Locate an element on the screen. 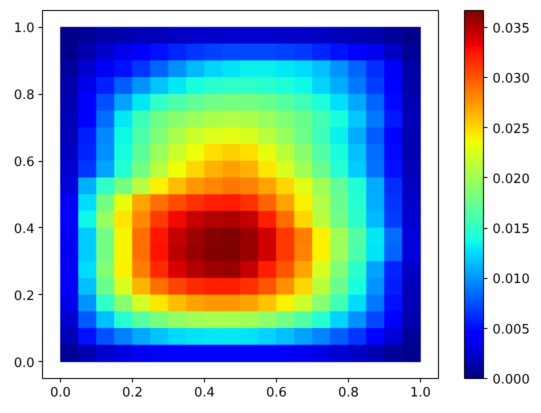  x-tick-label: 0.4 is located at coordinates (204, 393).